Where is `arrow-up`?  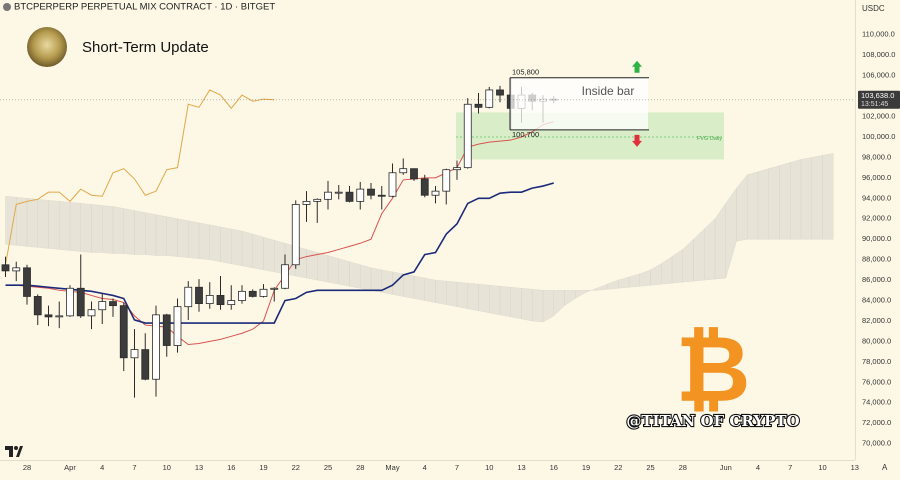 arrow-up is located at coordinates (637, 66).